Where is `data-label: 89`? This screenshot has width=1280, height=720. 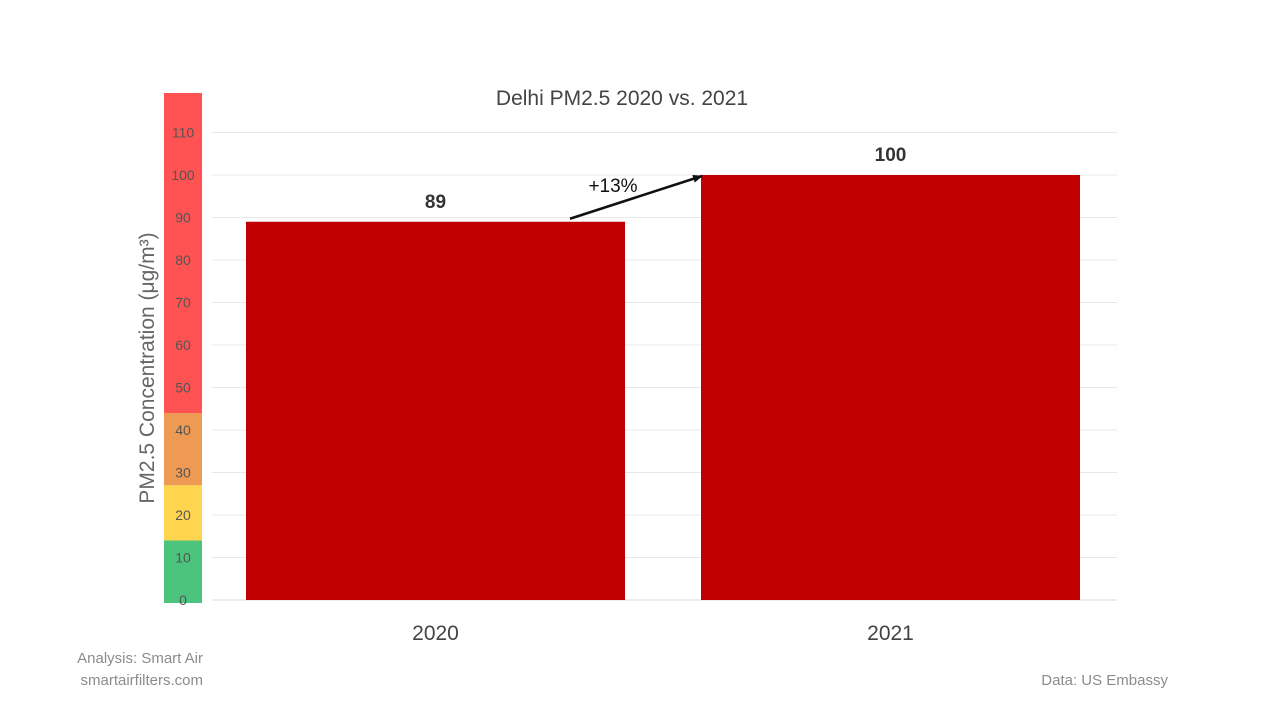
data-label: 89 is located at coordinates (435, 202).